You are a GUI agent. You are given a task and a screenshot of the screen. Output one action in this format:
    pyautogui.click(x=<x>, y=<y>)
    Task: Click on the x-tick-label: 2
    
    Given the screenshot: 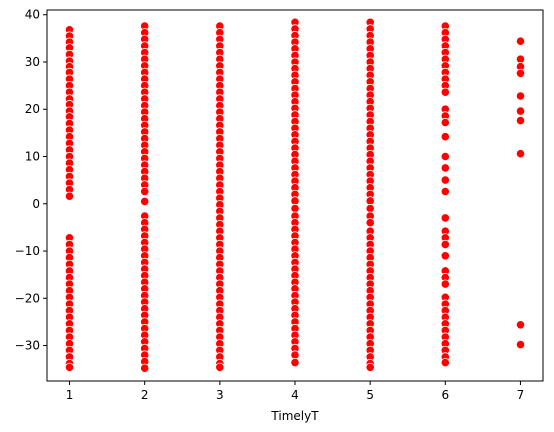 What is the action you would take?
    pyautogui.click(x=145, y=395)
    